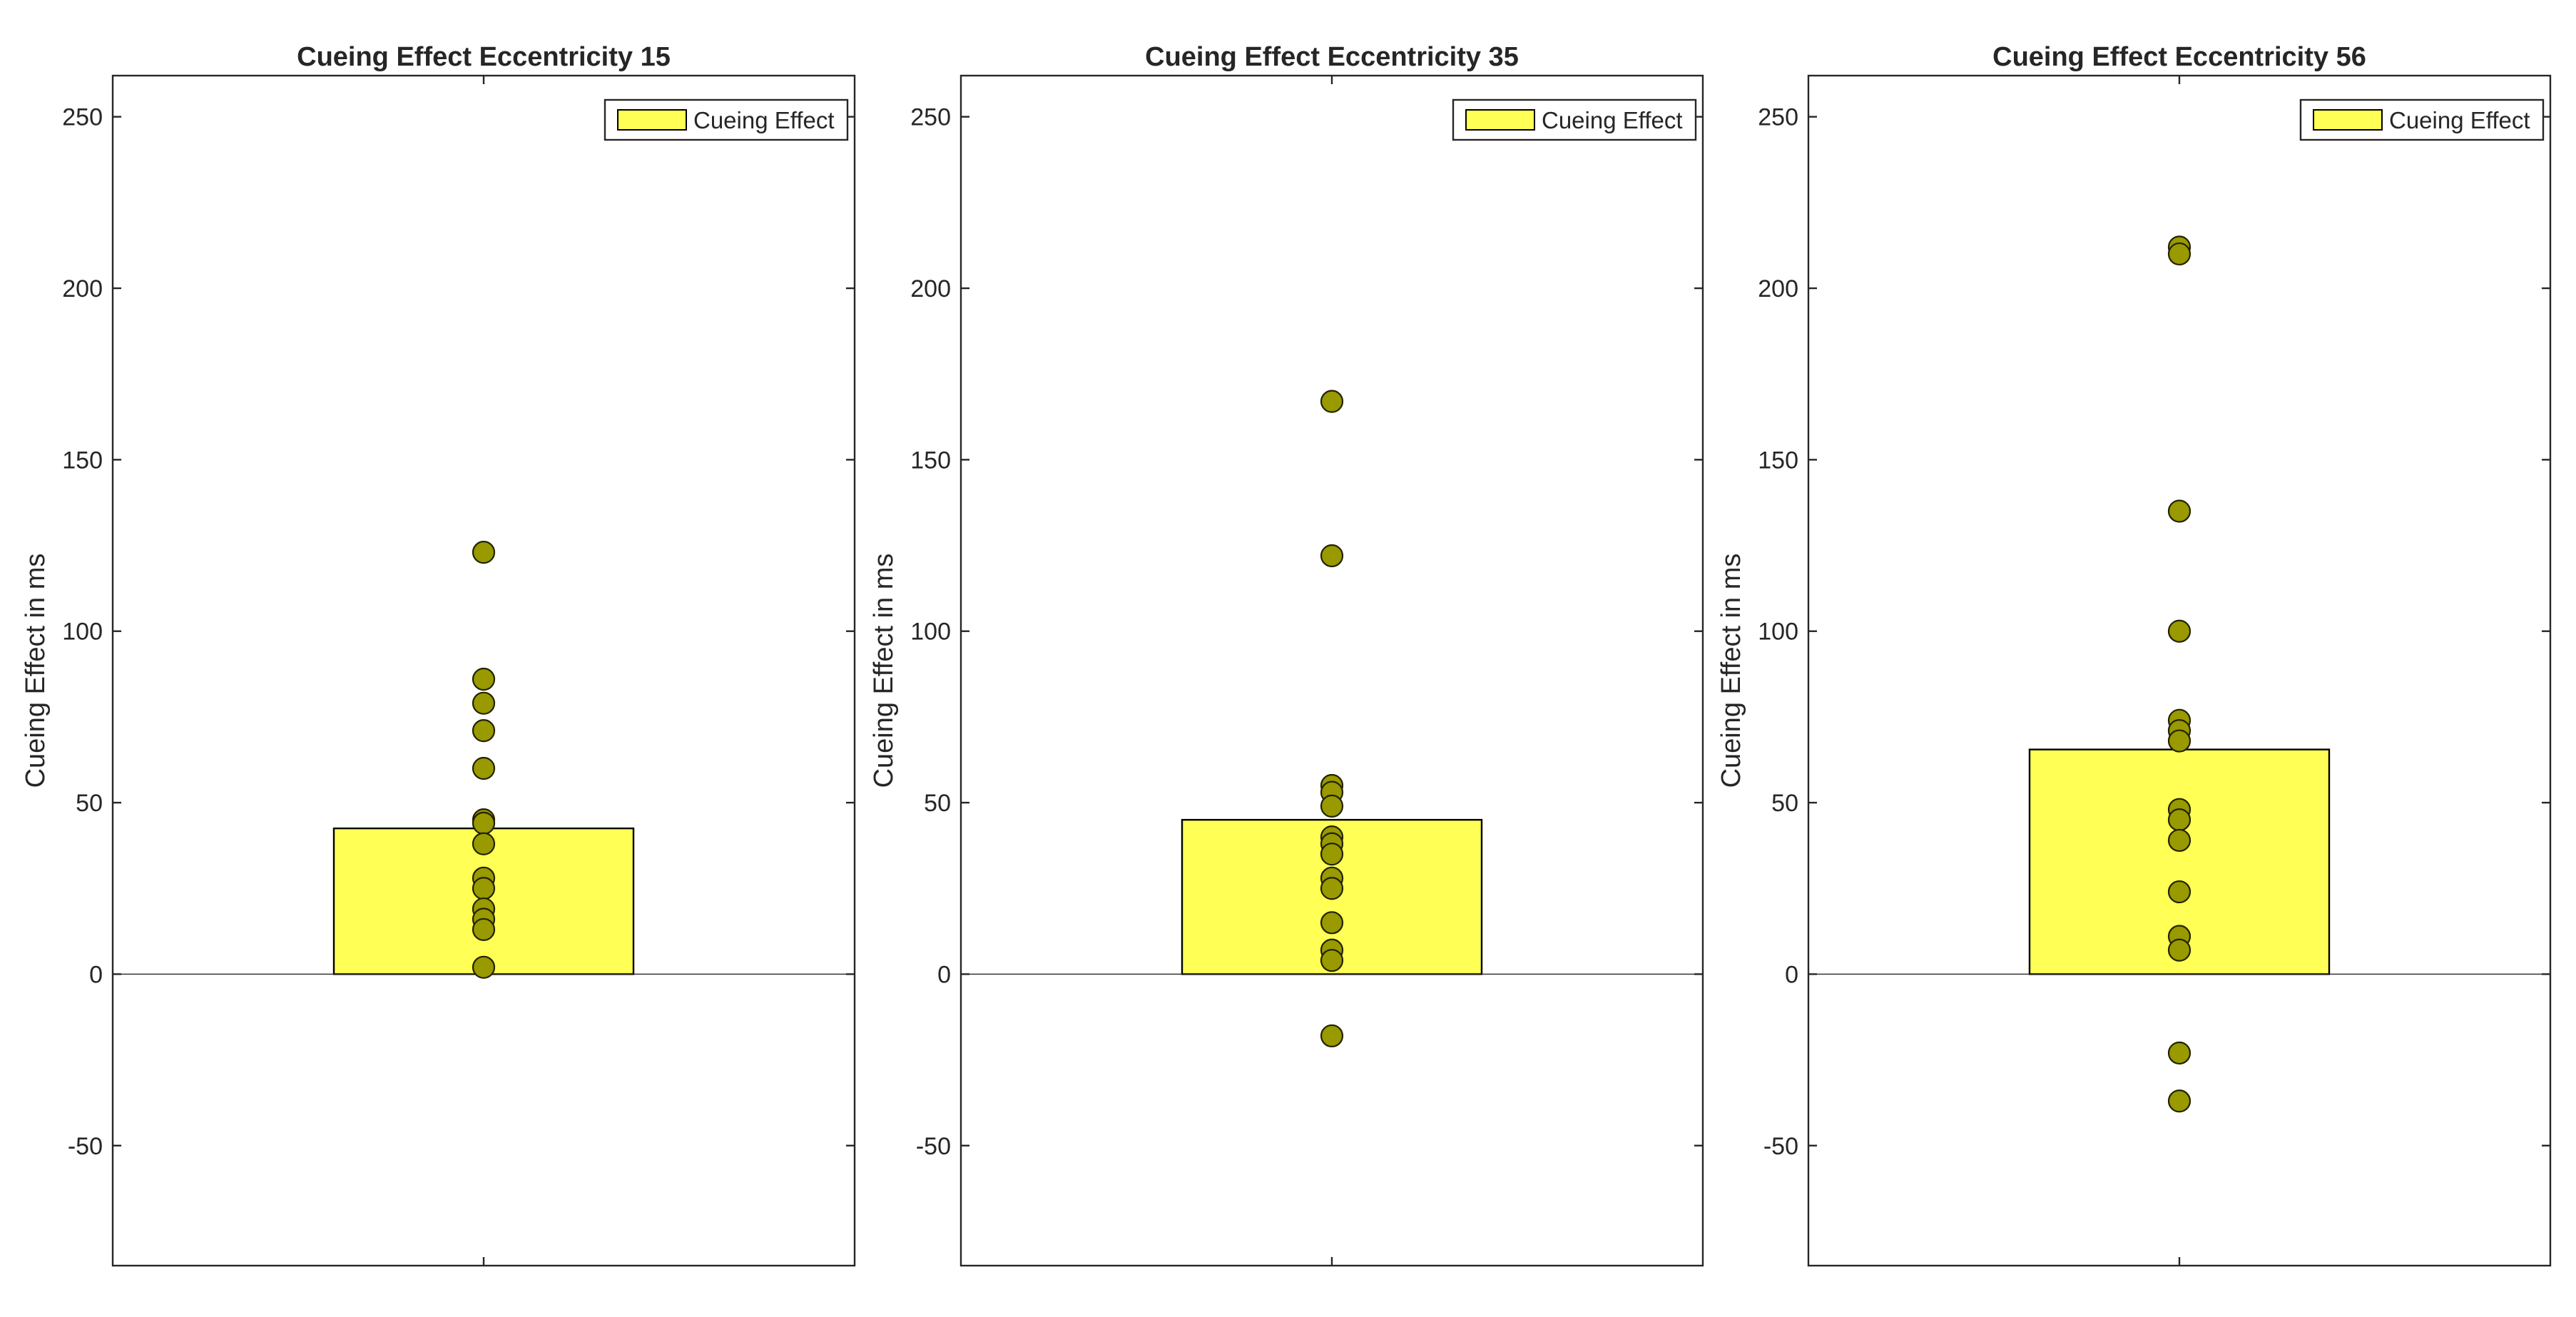 The width and height of the screenshot is (2576, 1317). I want to click on chart-1-ytick-label: 0, so click(96, 974).